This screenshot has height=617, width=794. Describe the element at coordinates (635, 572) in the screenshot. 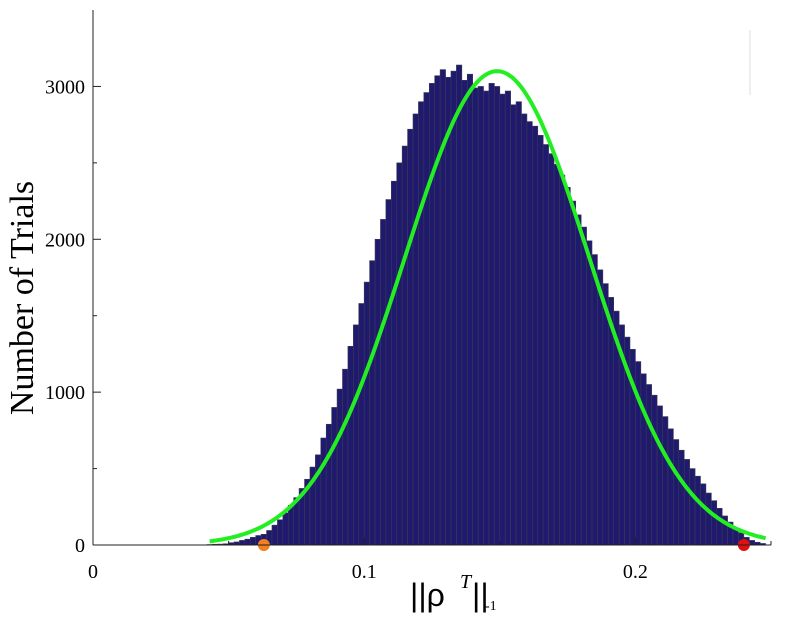

I see `x-tick-label: 0.2` at that location.